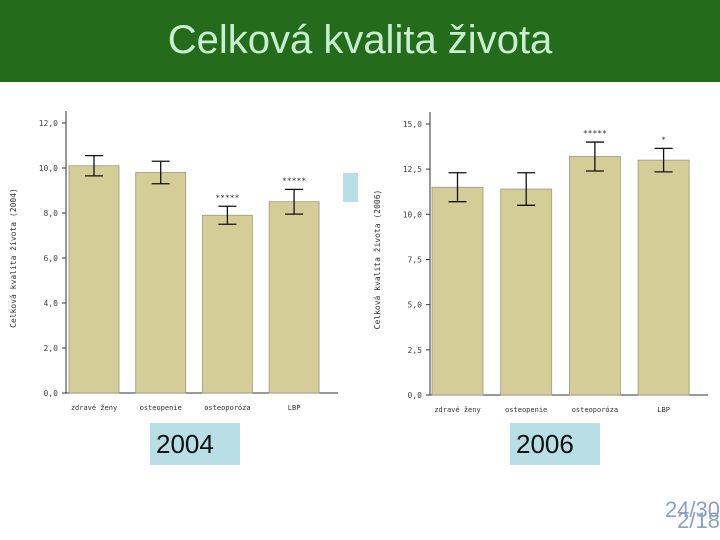  Describe the element at coordinates (415, 350) in the screenshot. I see `y-tick-label: 2,5` at that location.